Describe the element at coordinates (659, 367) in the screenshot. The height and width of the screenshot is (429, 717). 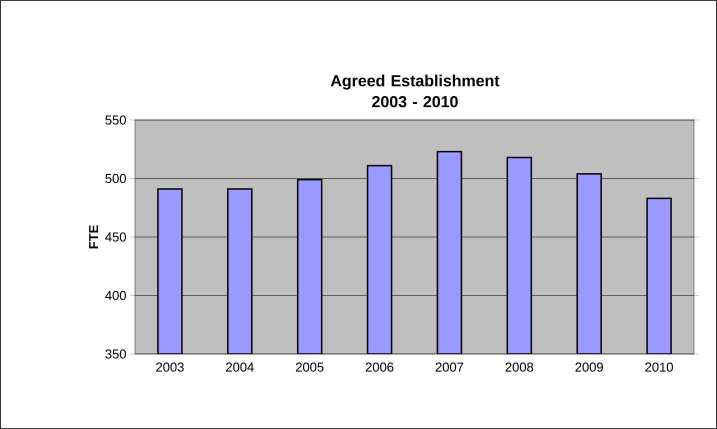
I see `x-tick-label: 2010` at that location.